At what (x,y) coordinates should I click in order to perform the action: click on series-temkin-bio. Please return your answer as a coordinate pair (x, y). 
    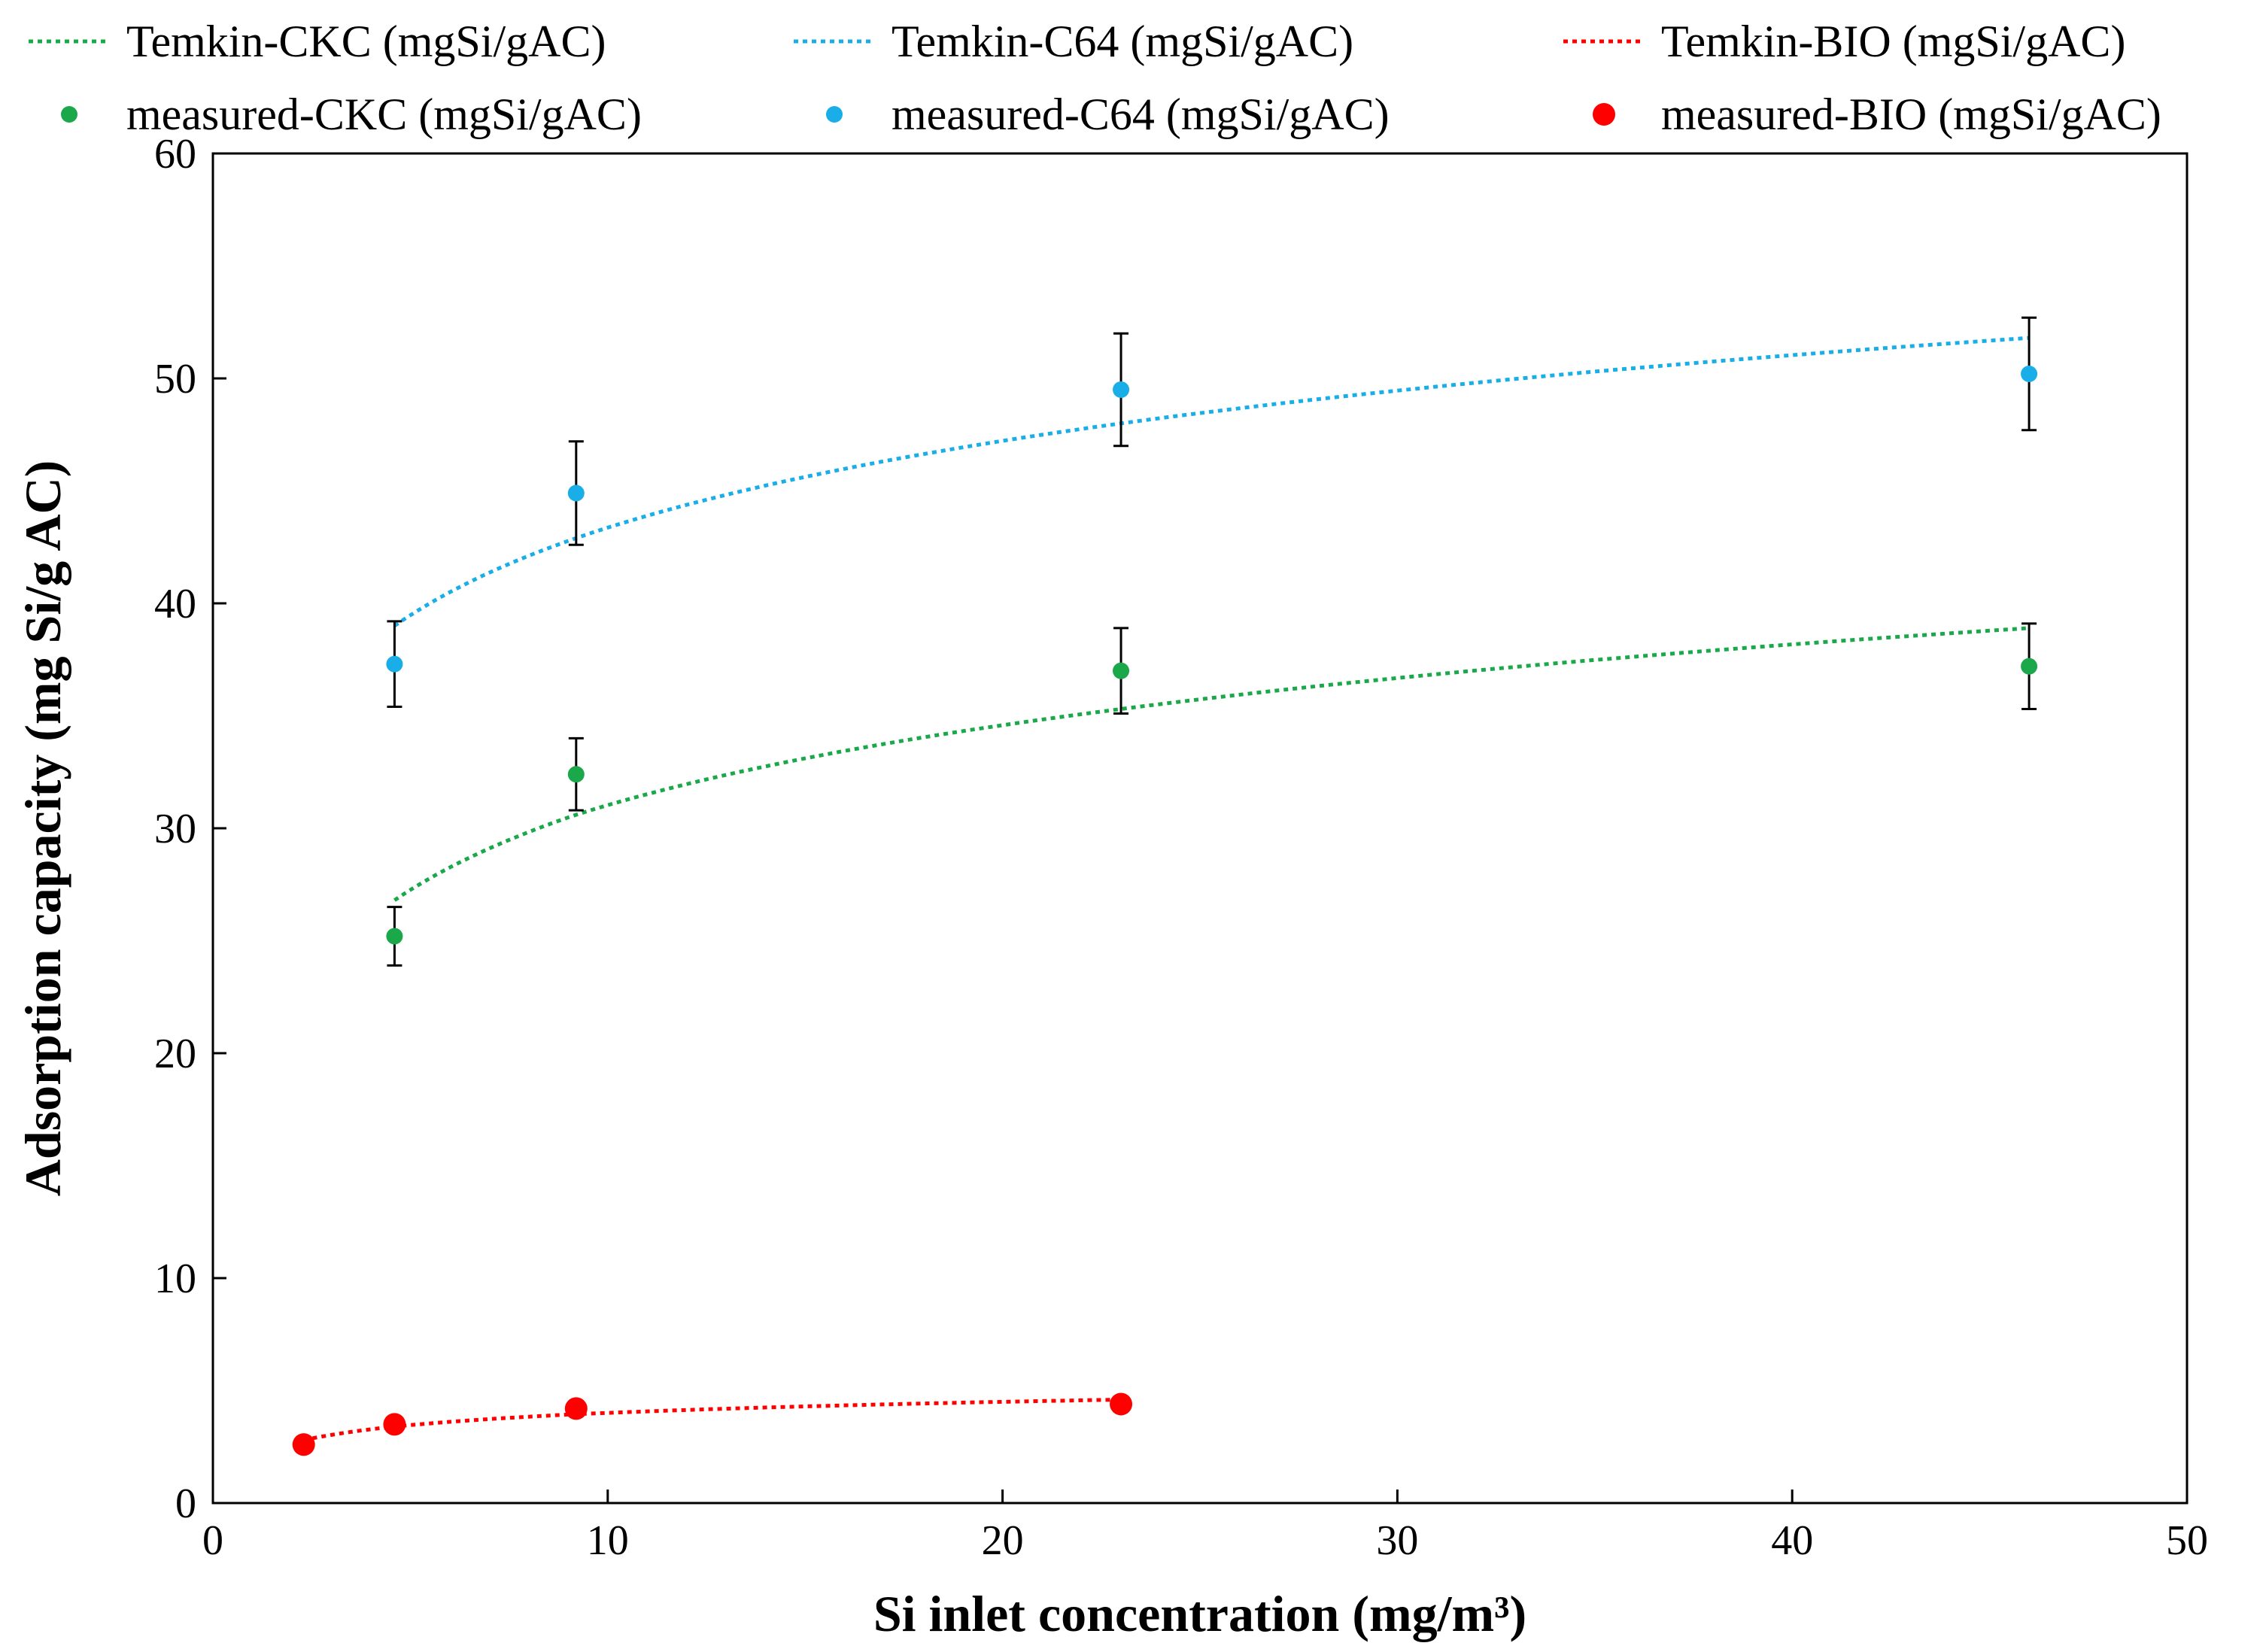
    Looking at the image, I should click on (712, 1420).